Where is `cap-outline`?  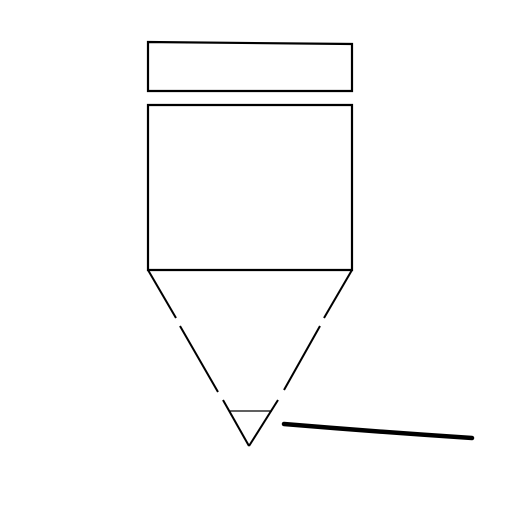
cap-outline is located at coordinates (250, 66).